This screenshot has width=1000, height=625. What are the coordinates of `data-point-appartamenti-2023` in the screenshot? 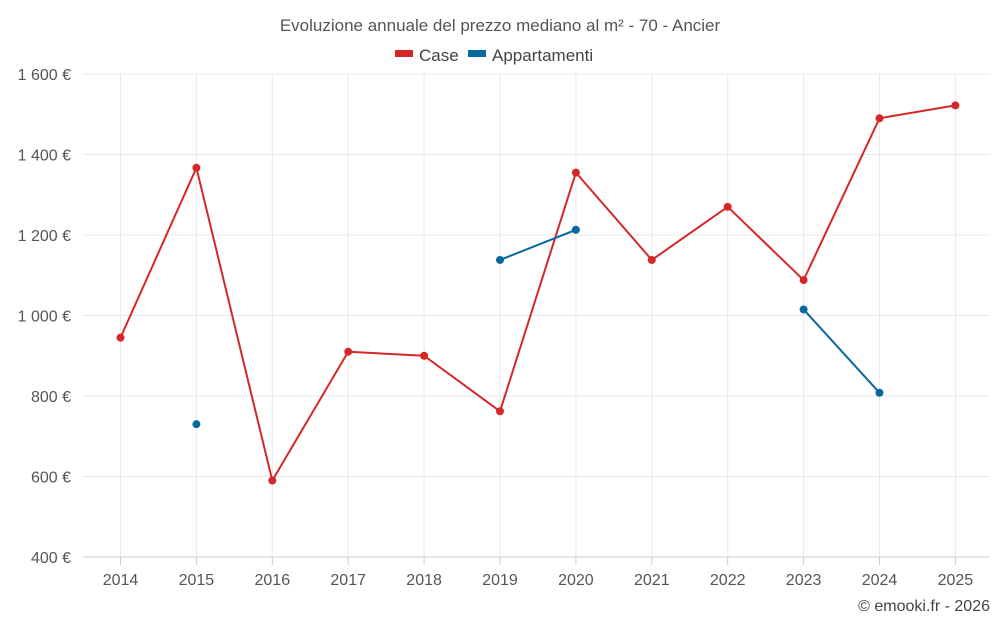 It's located at (803, 309).